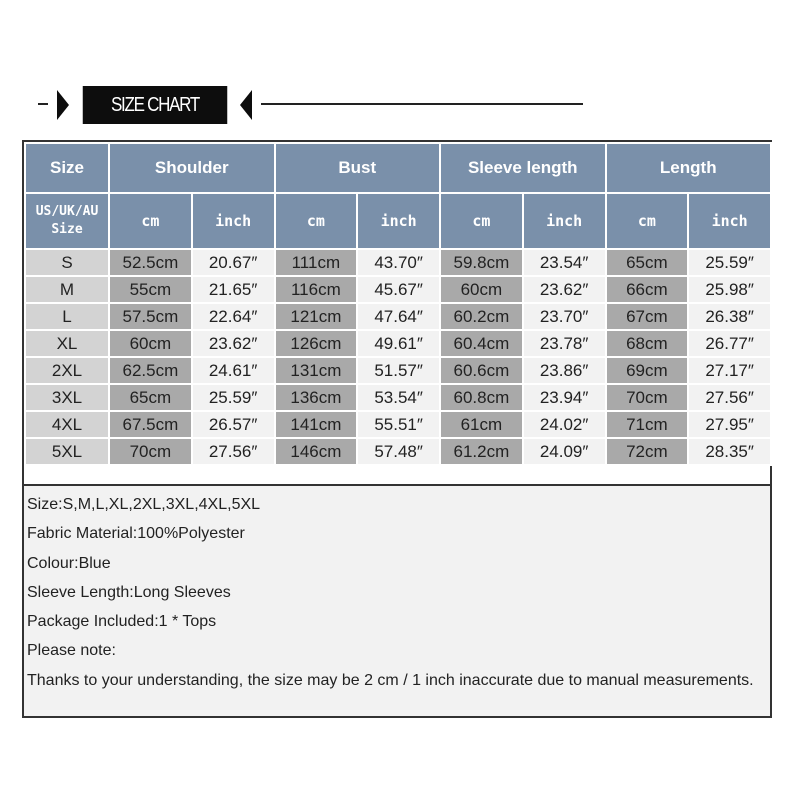 Image resolution: width=800 pixels, height=800 pixels. What do you see at coordinates (67, 424) in the screenshot?
I see `size-cell: 4XL` at bounding box center [67, 424].